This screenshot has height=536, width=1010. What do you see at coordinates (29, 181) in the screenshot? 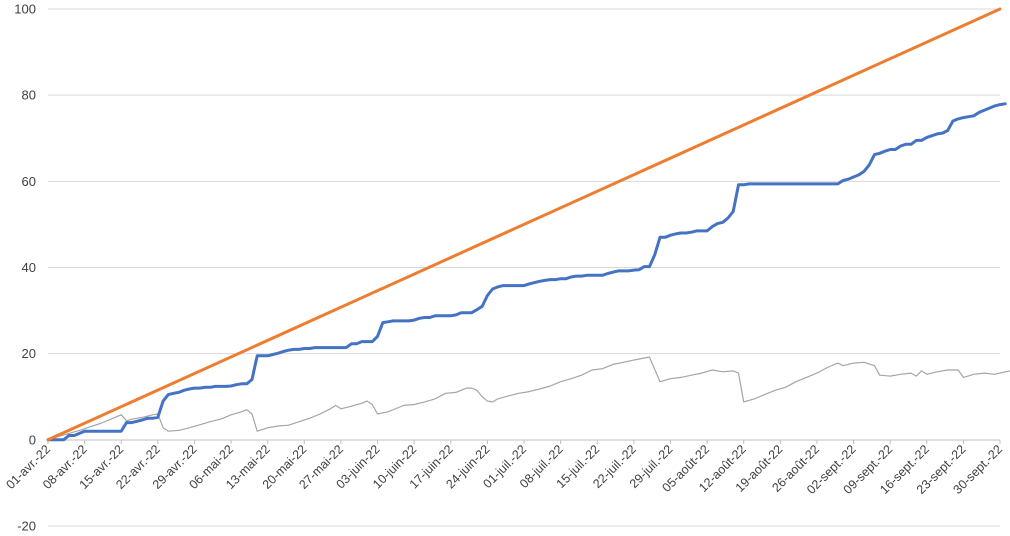
I see `y-tick-label: 60` at bounding box center [29, 181].